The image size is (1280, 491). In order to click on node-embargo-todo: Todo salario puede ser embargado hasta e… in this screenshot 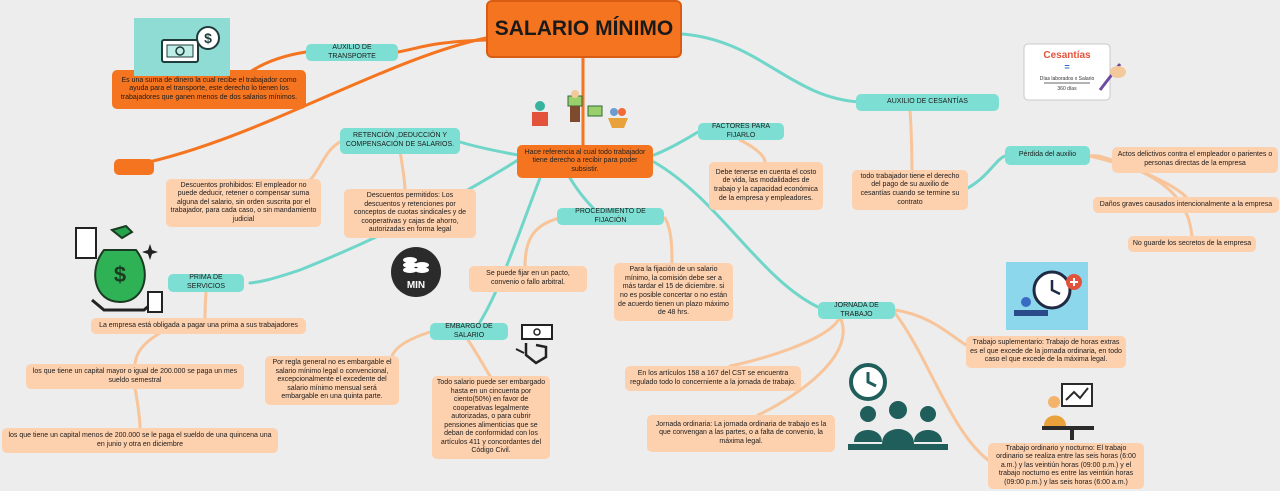, I will do `click(491, 417)`.